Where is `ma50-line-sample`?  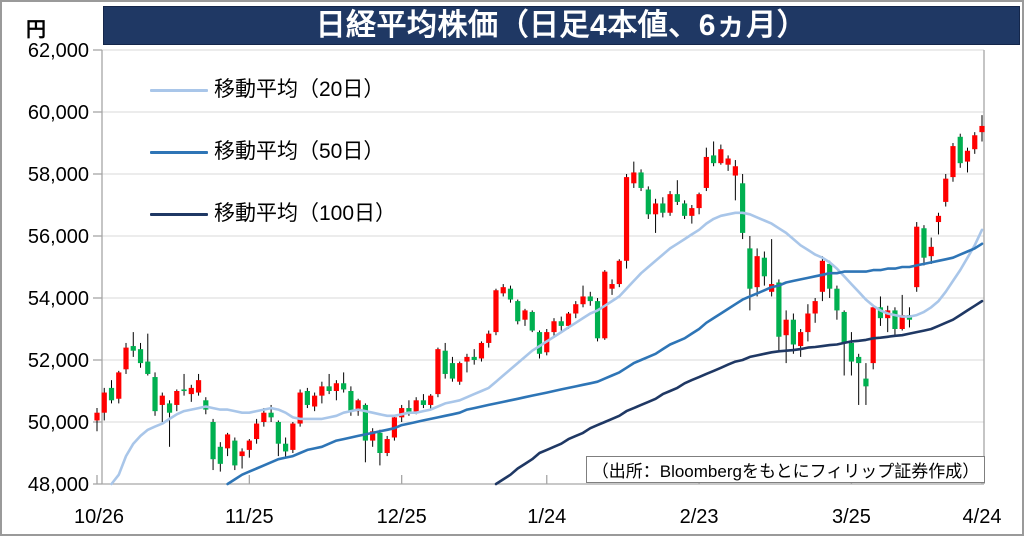
ma50-line-sample is located at coordinates (179, 152).